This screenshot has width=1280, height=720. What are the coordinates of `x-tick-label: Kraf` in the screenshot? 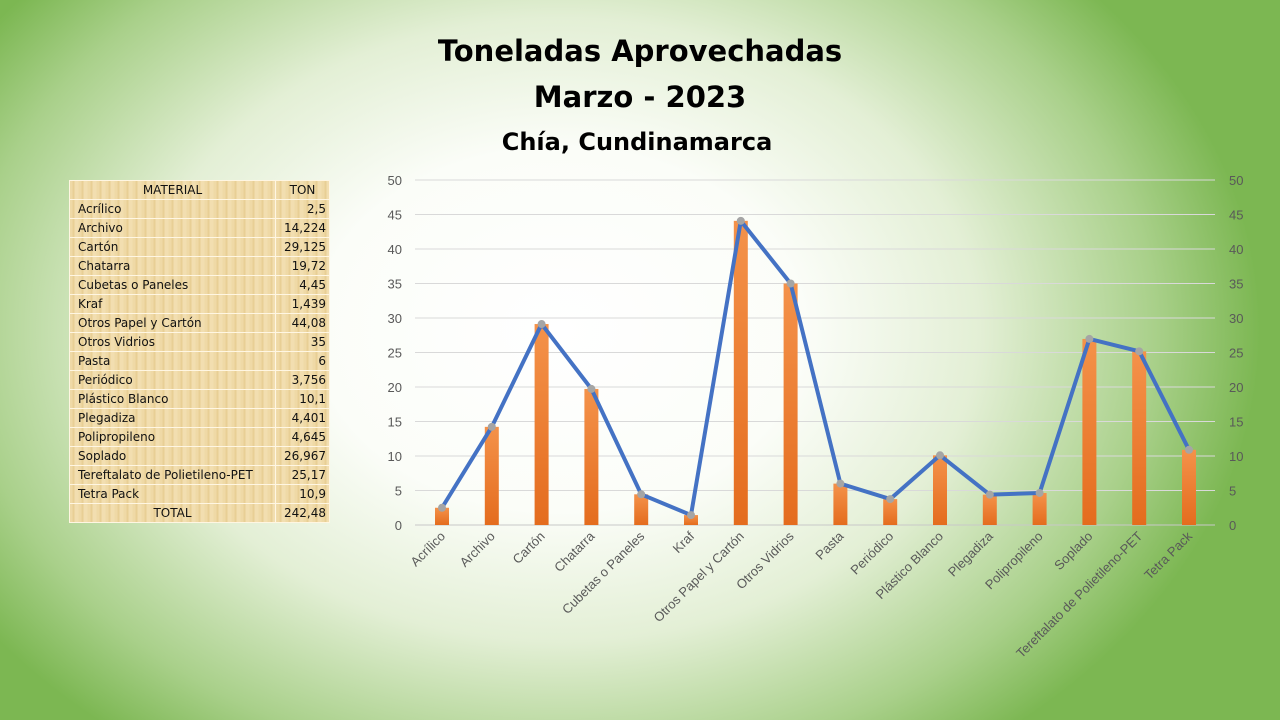 It's located at (684, 542).